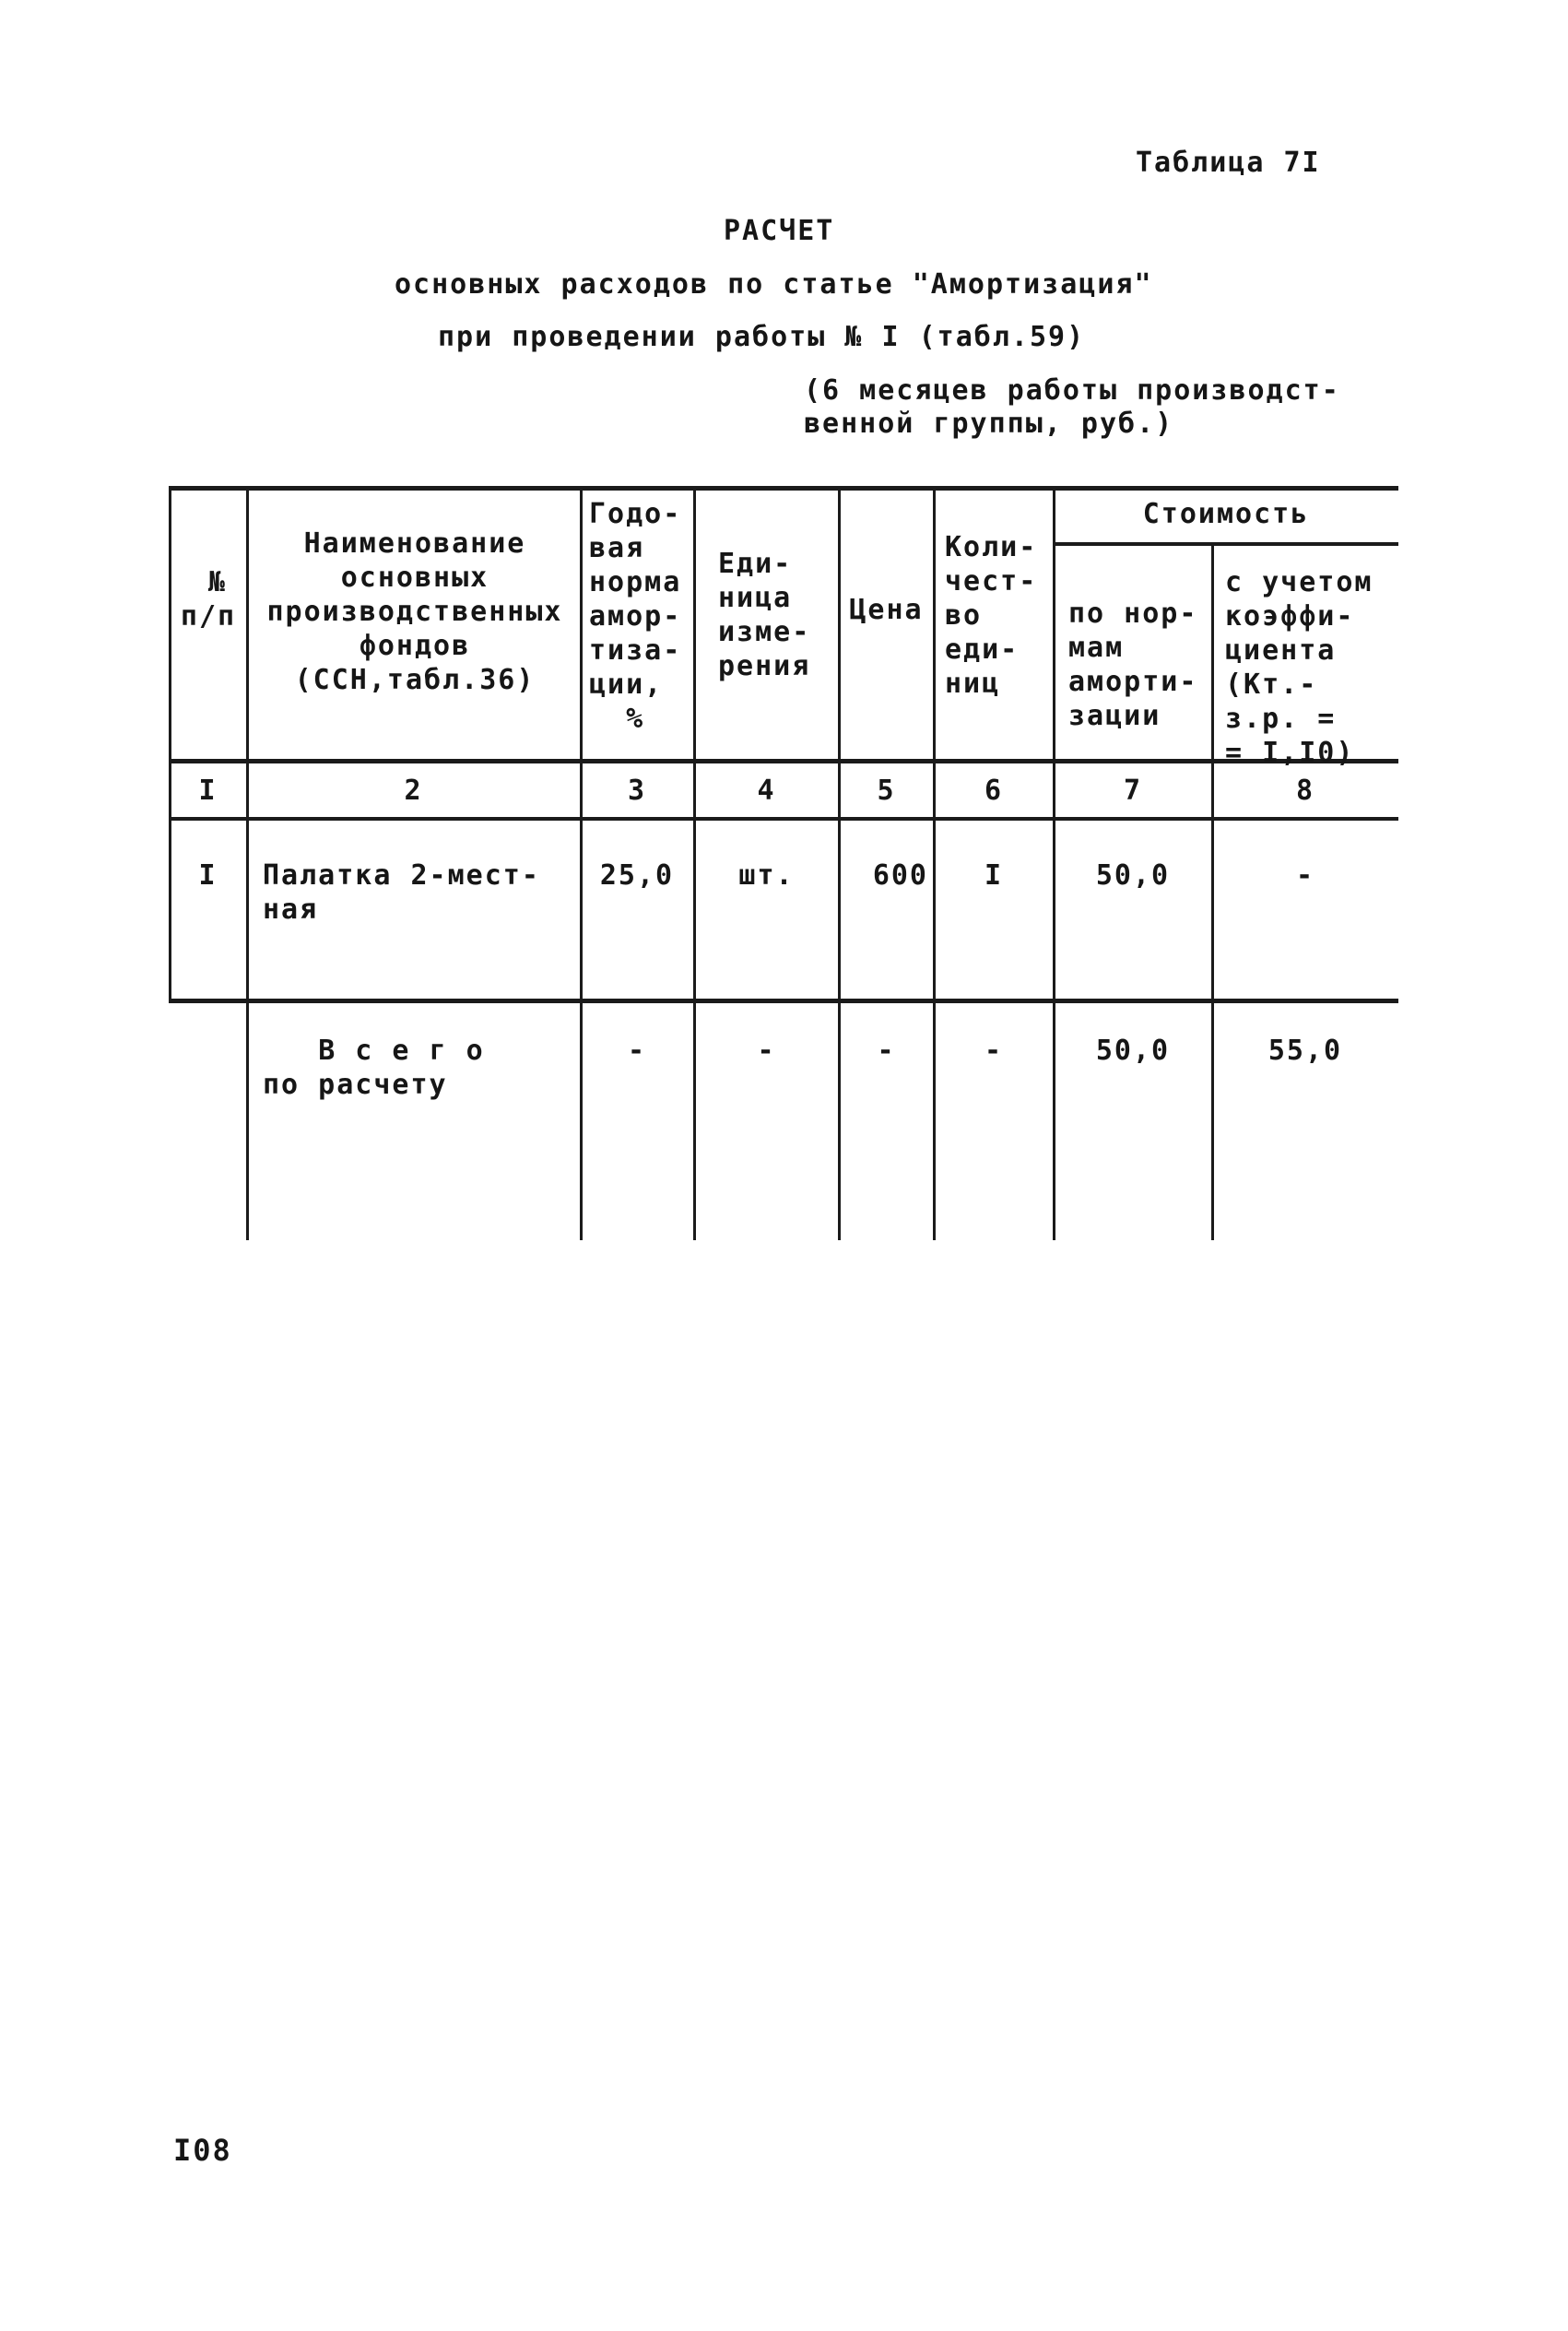 This screenshot has width=1568, height=2331. Describe the element at coordinates (402, 892) in the screenshot. I see `row1-name: Палатка 2-мест- ная` at that location.